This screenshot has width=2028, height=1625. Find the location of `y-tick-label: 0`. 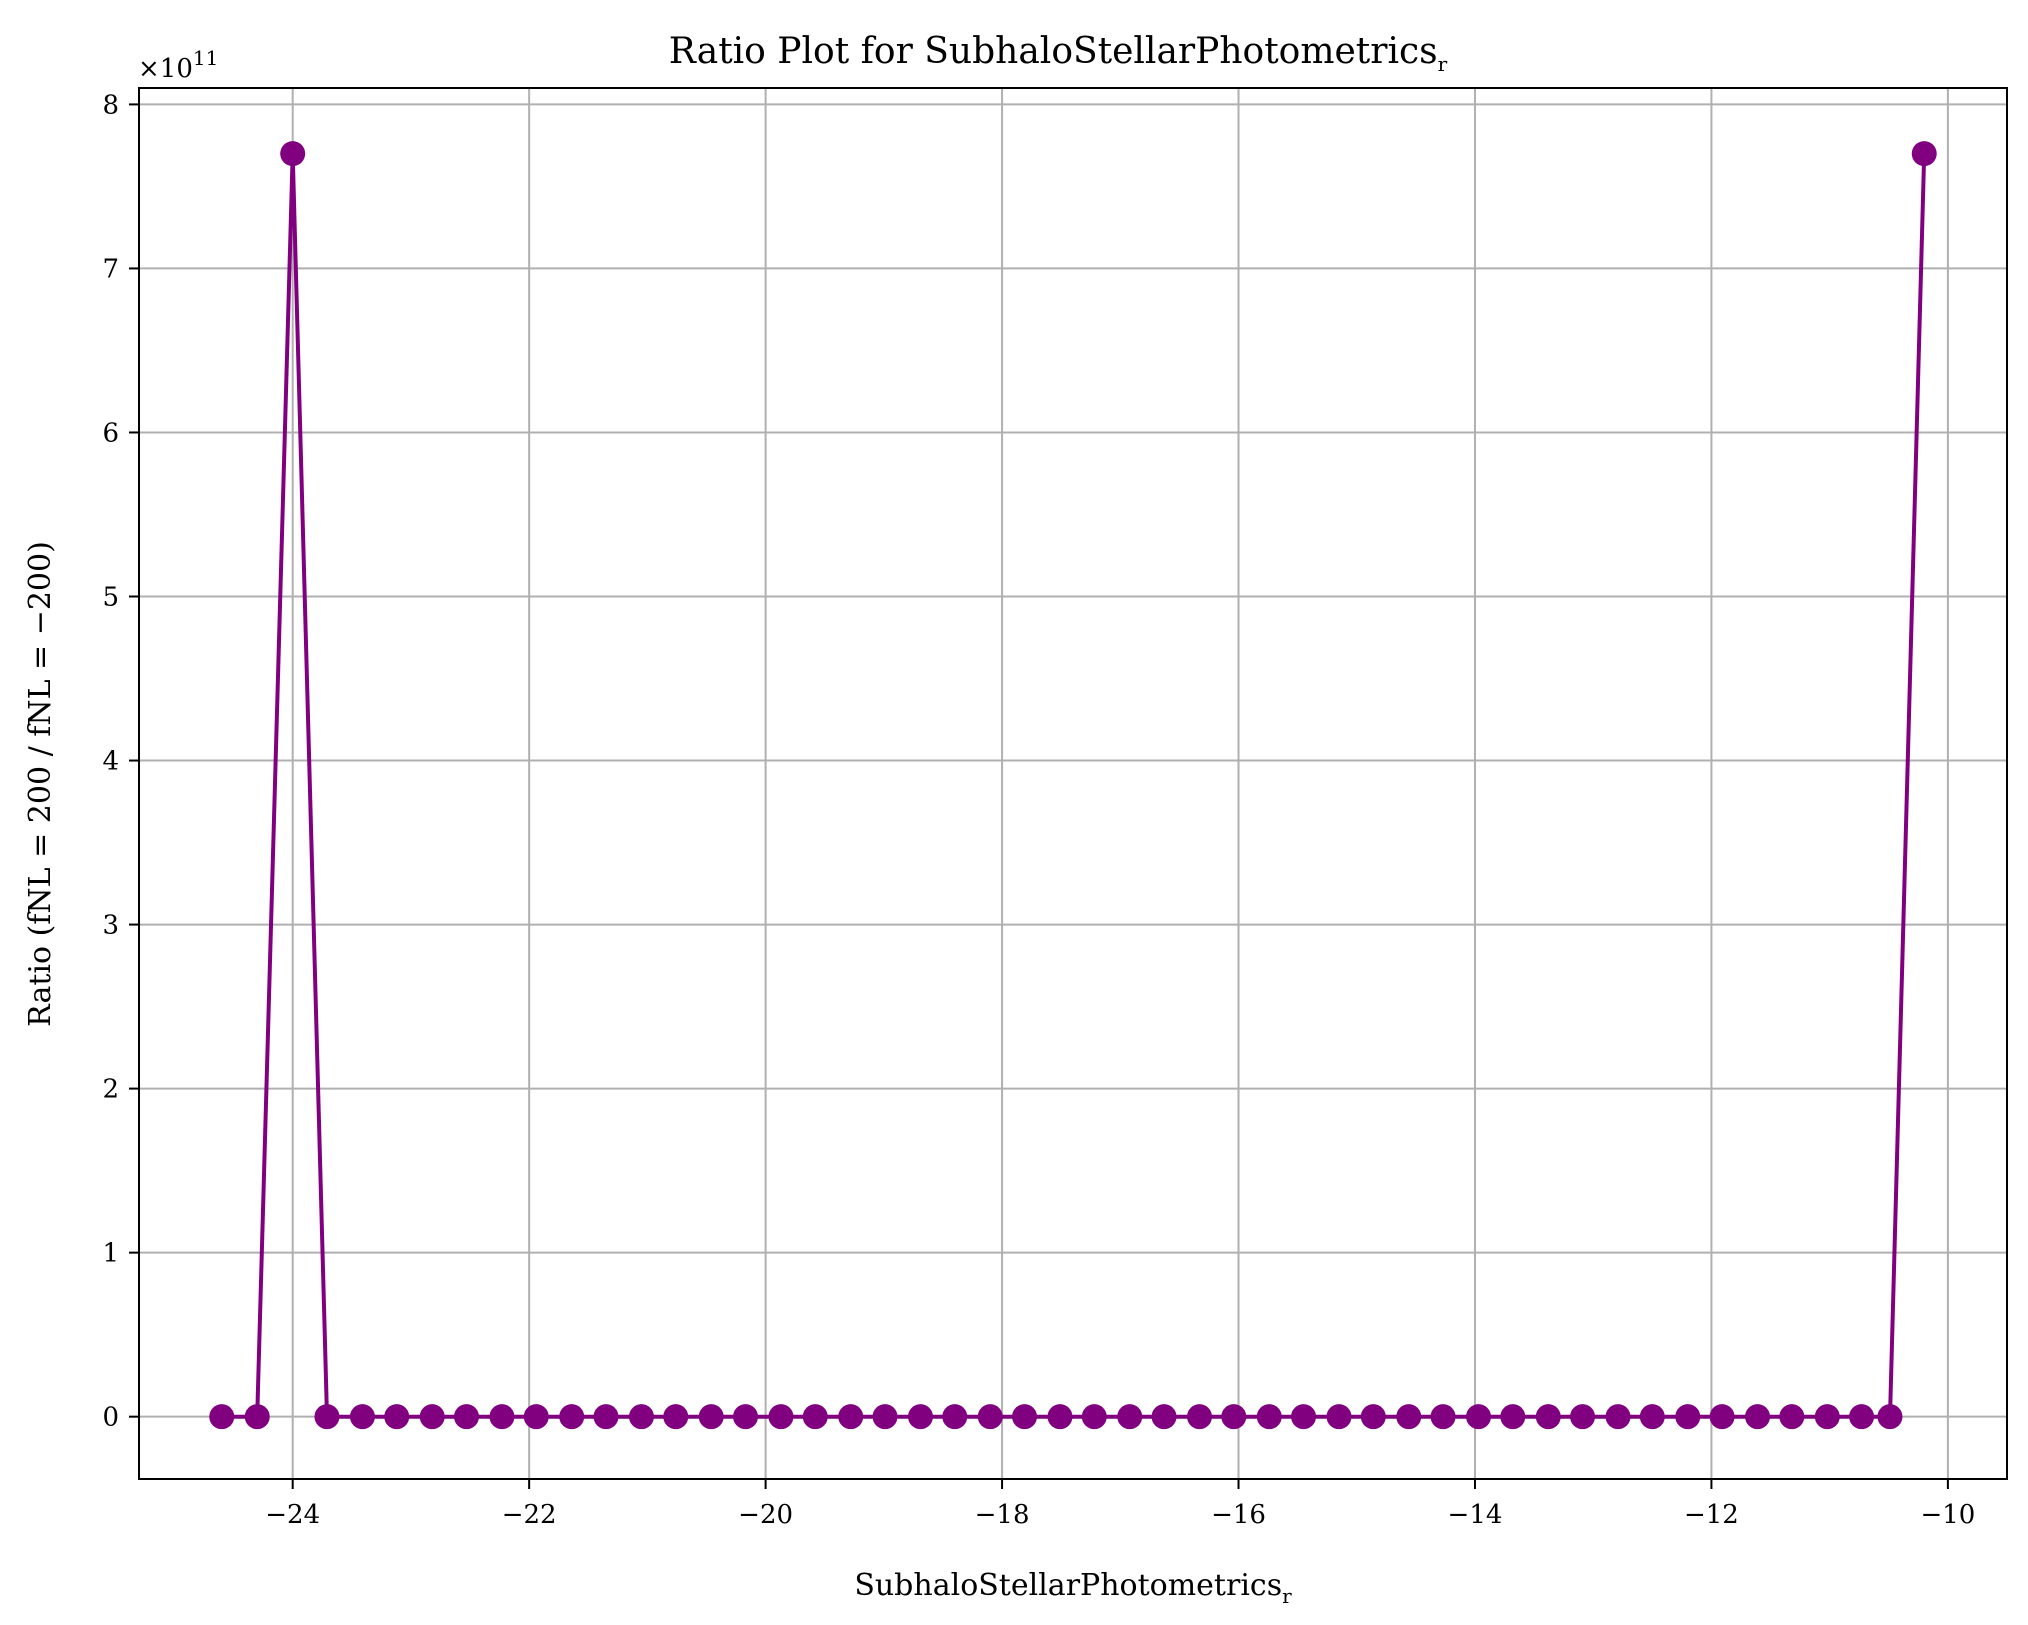

y-tick-label: 0 is located at coordinates (110, 1418).